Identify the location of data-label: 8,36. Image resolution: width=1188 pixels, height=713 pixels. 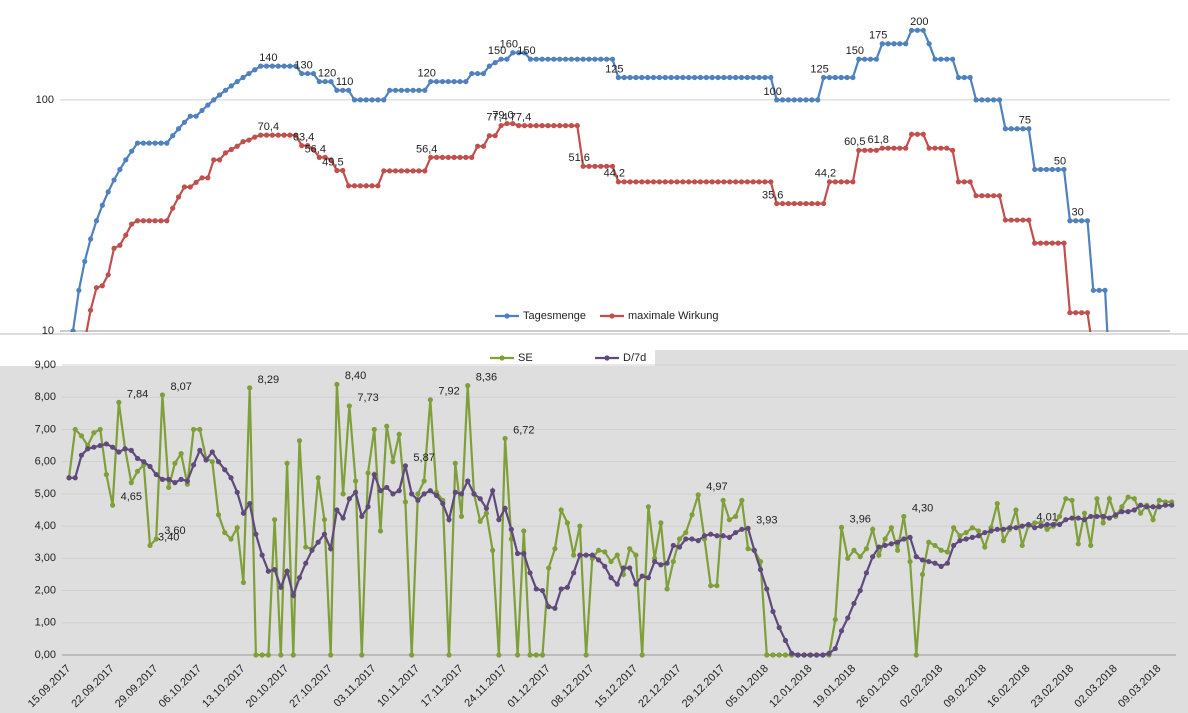
(486, 378).